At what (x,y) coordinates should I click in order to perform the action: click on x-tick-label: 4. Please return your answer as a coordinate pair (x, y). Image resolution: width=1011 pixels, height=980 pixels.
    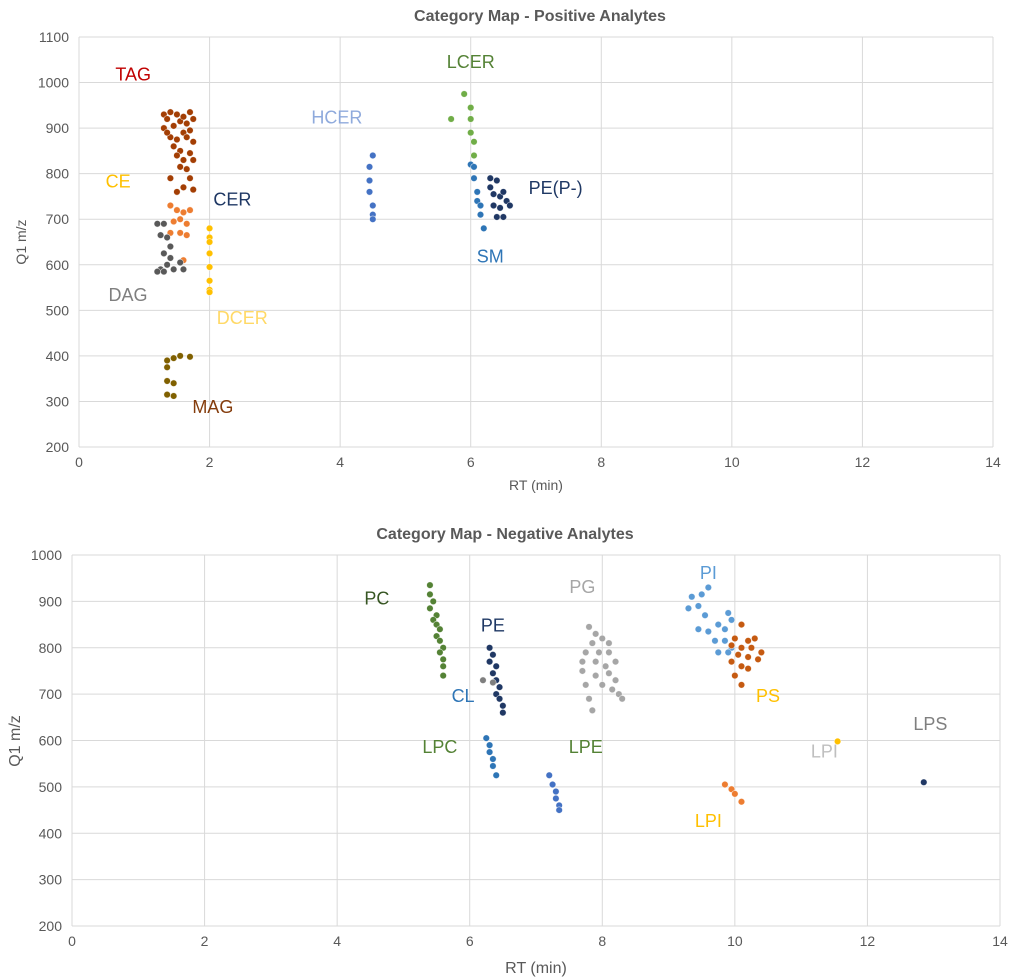
    Looking at the image, I should click on (340, 462).